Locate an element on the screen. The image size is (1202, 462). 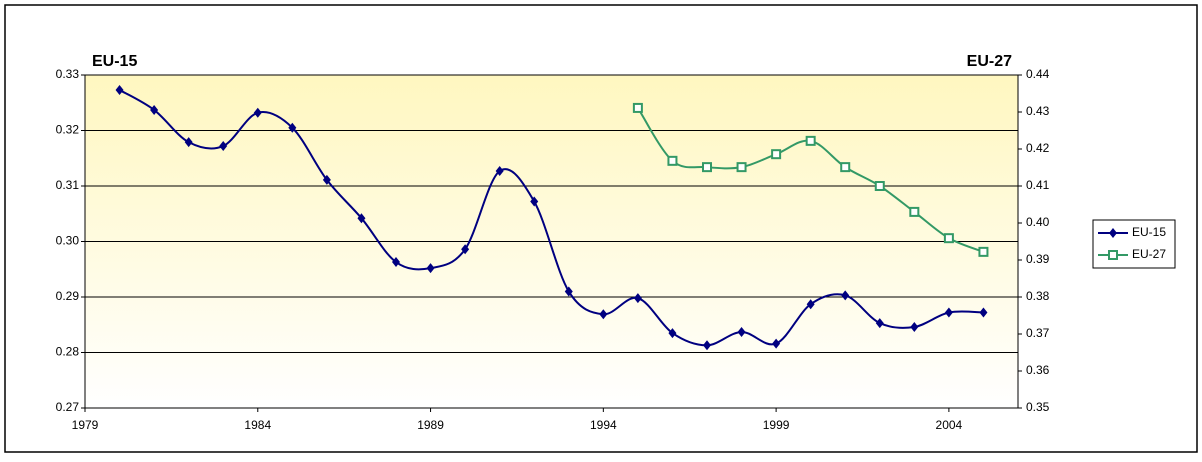
y2-tick-label: 0.38 is located at coordinates (1038, 296).